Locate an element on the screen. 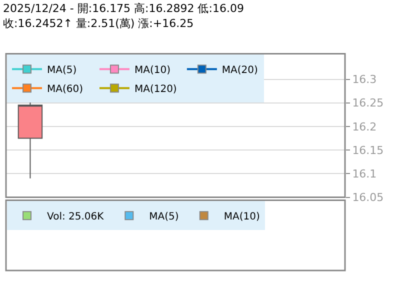  legend-label: MA(120) is located at coordinates (155, 90).